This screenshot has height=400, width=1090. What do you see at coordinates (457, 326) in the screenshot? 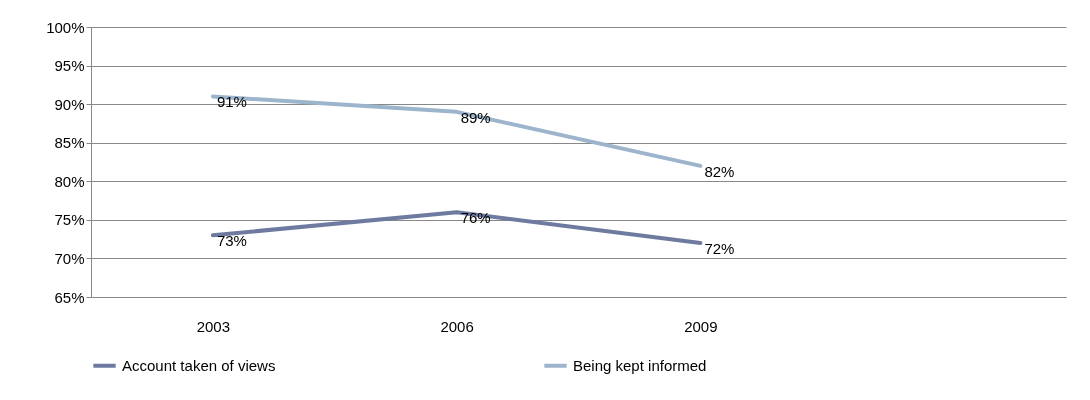
I see `x-tick-label: 2006` at bounding box center [457, 326].